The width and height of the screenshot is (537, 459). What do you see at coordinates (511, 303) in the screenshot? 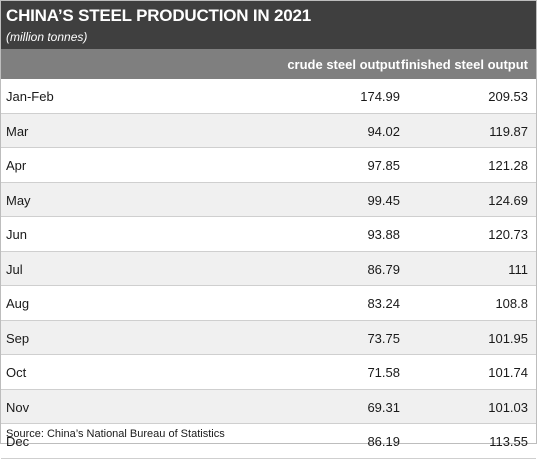
I see `row-finished-value: 108.8` at bounding box center [511, 303].